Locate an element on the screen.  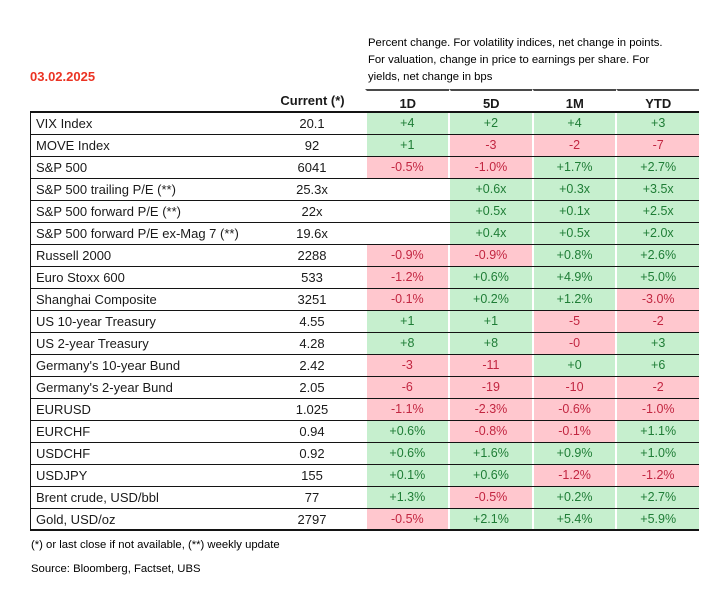
current-value: 92 is located at coordinates (312, 145).